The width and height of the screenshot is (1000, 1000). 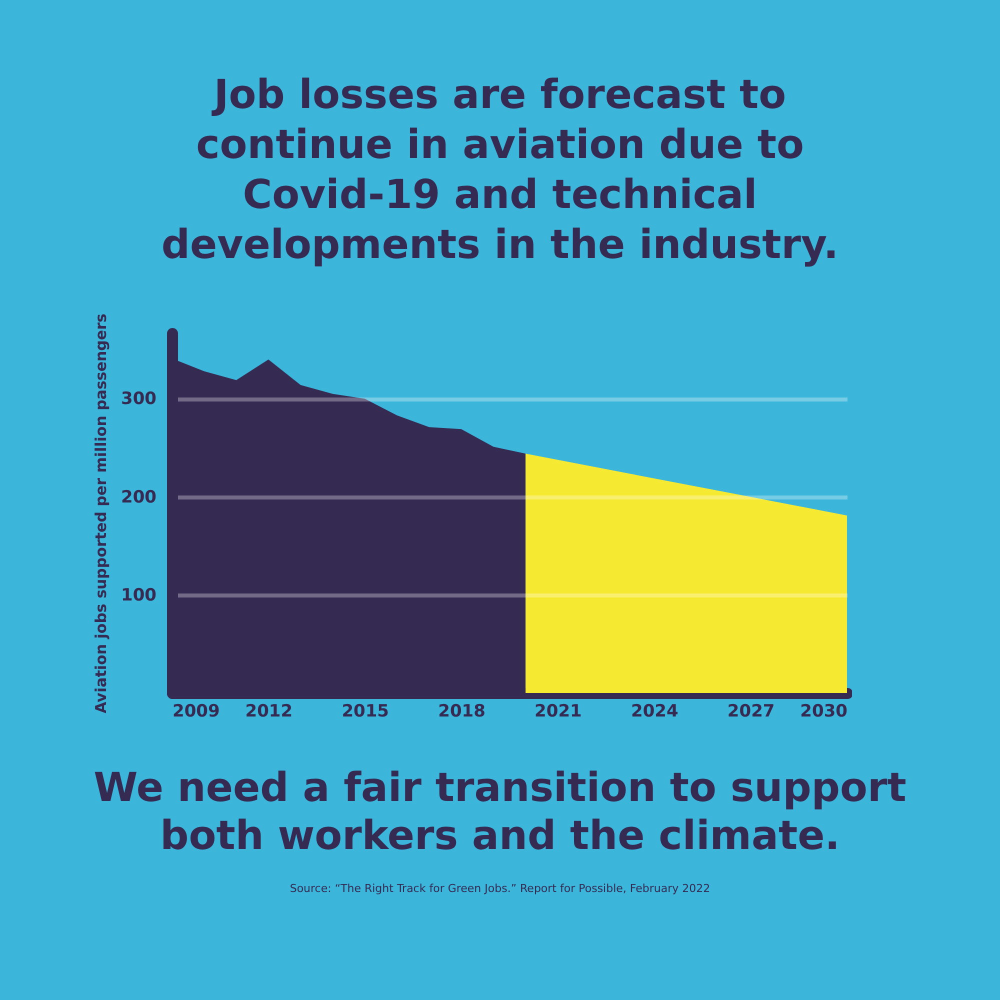 What do you see at coordinates (654, 712) in the screenshot?
I see `x-tick-label: 2024` at bounding box center [654, 712].